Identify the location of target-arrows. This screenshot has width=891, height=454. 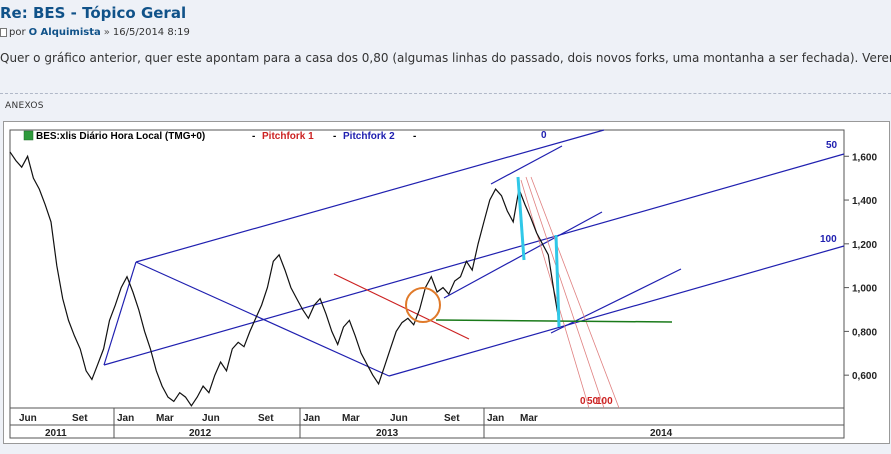
(538, 252).